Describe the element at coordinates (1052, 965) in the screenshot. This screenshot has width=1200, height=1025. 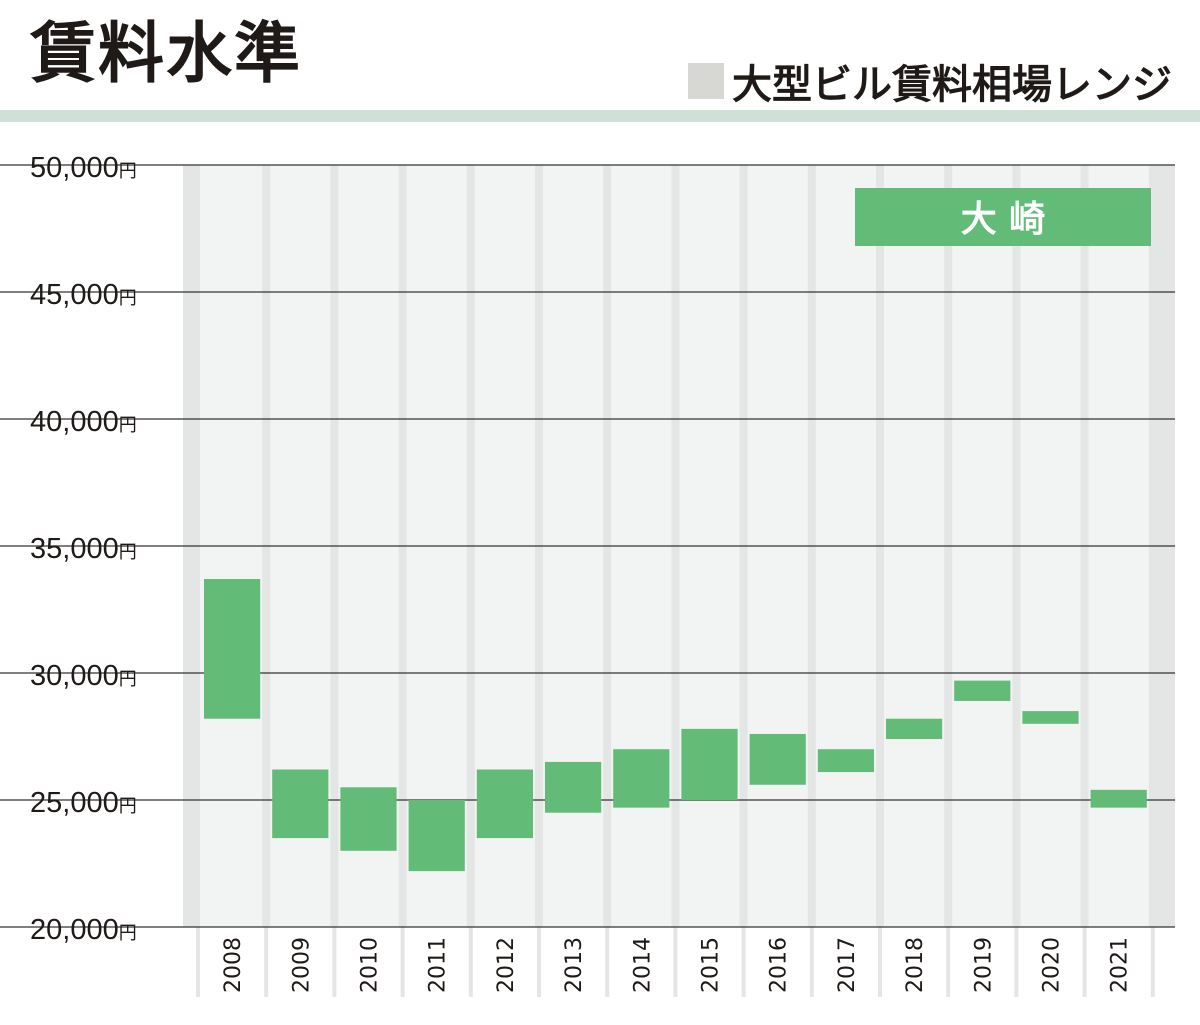
I see `year-label-2020: 2020` at that location.